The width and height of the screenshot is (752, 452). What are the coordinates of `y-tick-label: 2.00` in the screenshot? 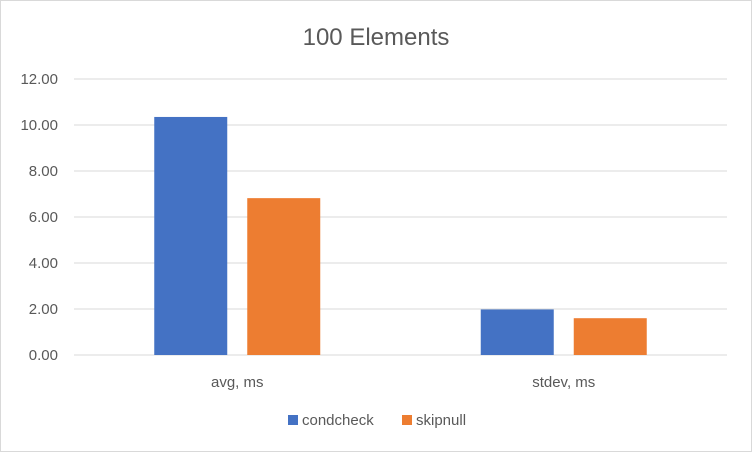 It's located at (43, 309).